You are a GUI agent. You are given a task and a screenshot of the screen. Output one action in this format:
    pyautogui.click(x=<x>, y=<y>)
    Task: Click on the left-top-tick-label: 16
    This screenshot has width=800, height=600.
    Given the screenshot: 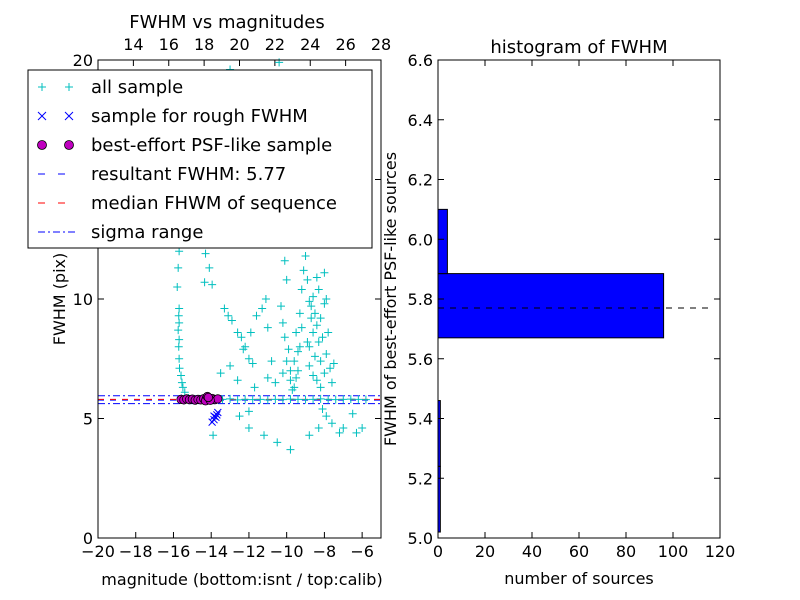 What is the action you would take?
    pyautogui.click(x=169, y=44)
    